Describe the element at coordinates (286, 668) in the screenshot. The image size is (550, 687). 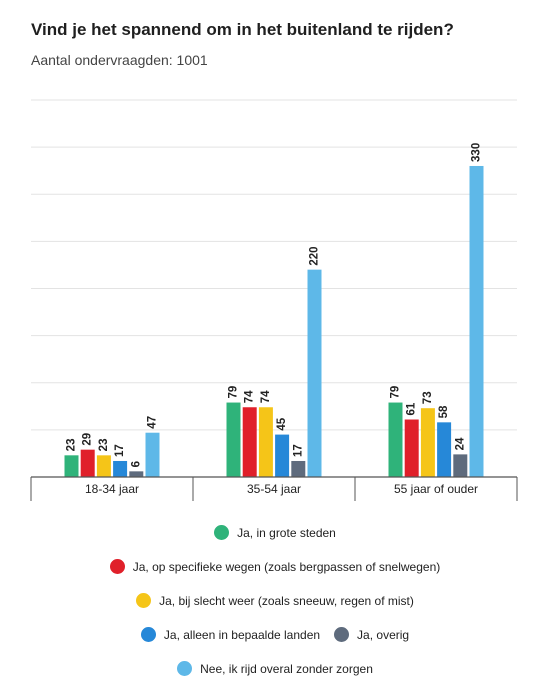
I see `legend-label: Nee, ik rijd overal zonder zorgen` at that location.